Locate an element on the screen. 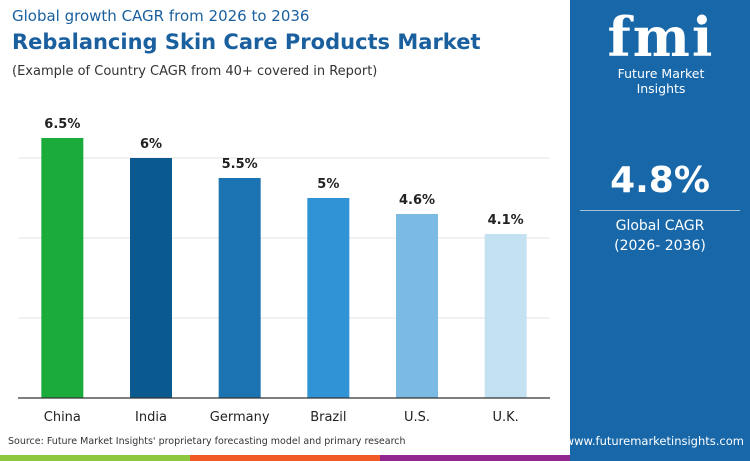 The image size is (750, 461). x-tick-label: India is located at coordinates (151, 417).